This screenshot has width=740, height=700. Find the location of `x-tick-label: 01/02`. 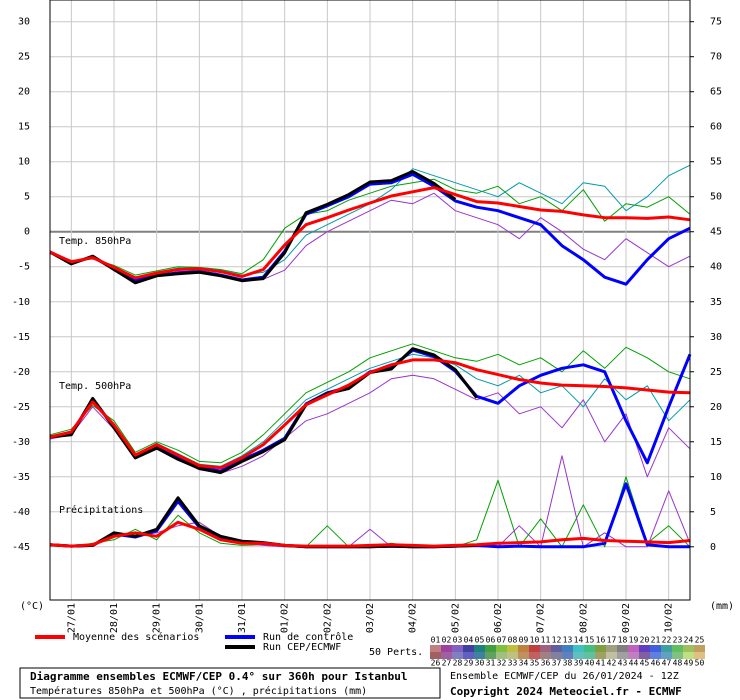

x-tick-label: 01/02 is located at coordinates (285, 618).